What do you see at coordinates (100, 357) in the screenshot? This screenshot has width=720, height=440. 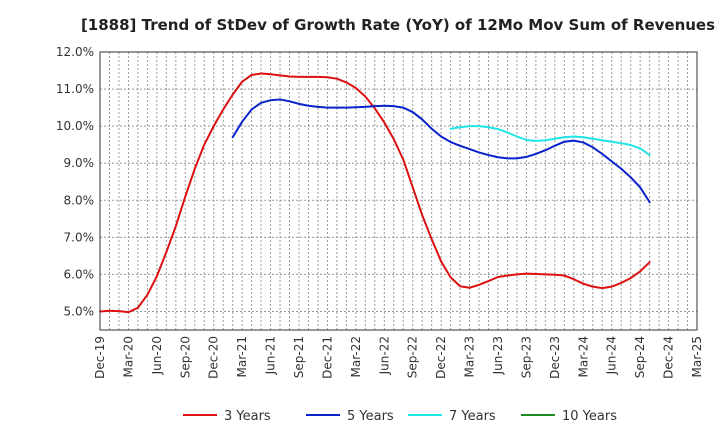 I see `x-tick-label: Dec-19` at bounding box center [100, 357].